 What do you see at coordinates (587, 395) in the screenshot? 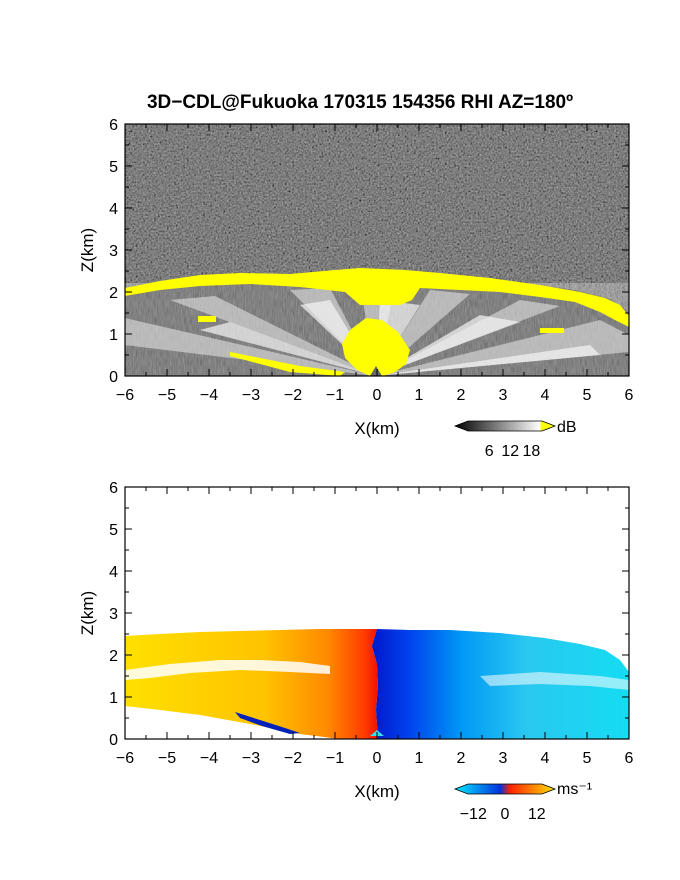
I see `signal-x-tick-label: 5` at bounding box center [587, 395].